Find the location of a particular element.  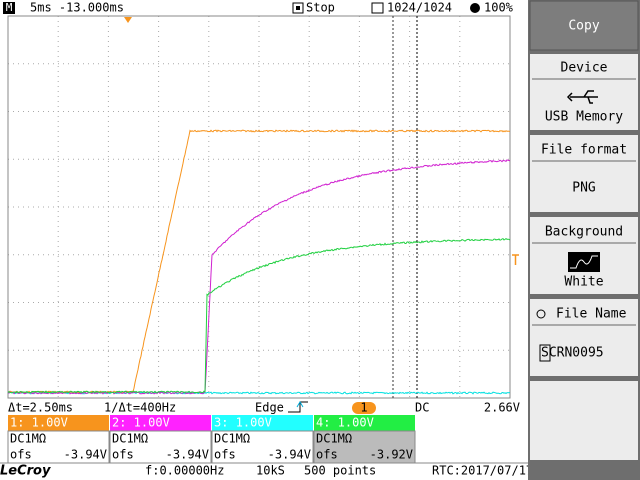

trigger-position-marker is located at coordinates (128, 20).